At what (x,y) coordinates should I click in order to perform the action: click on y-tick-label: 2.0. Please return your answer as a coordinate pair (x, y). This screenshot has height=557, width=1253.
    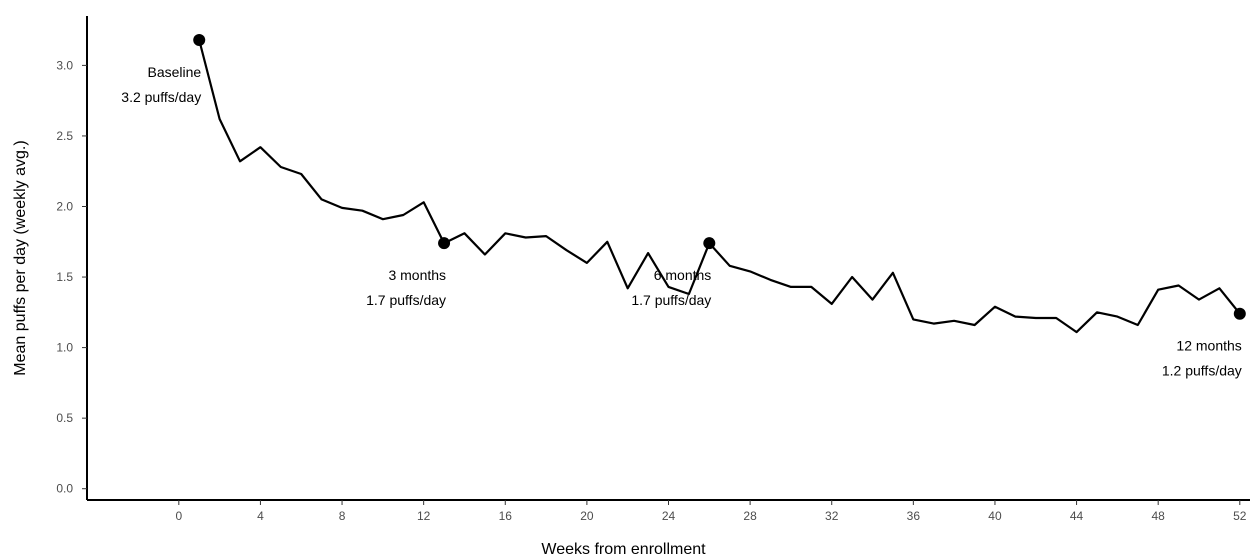
    Looking at the image, I should click on (64, 206).